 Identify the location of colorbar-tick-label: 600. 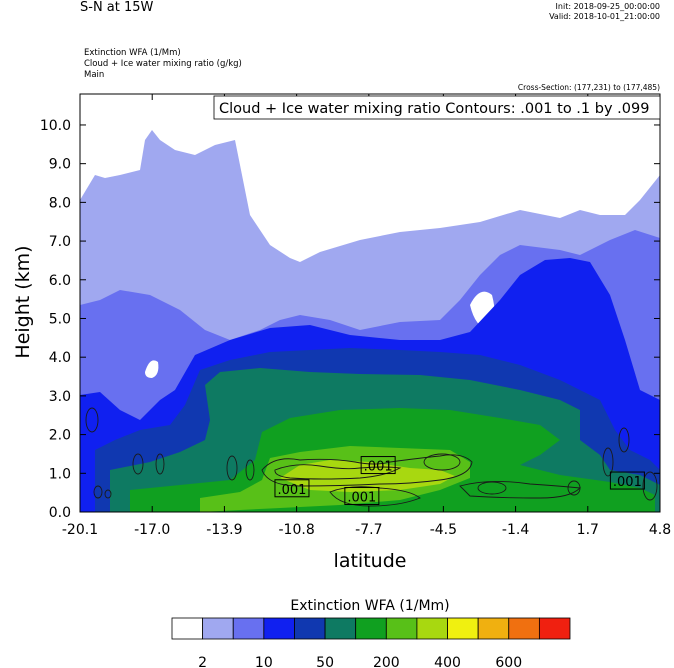
(508, 661).